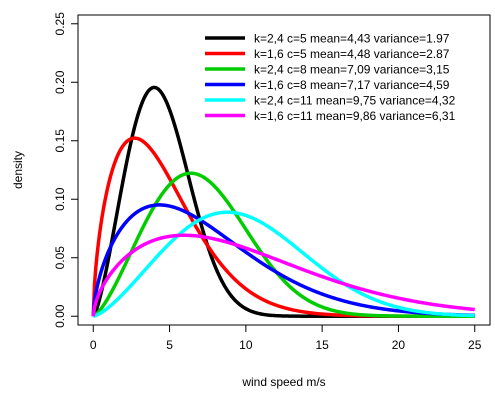 This screenshot has width=495, height=396. Describe the element at coordinates (355, 116) in the screenshot. I see `legend-label: k=1,6 c=11 mean=9,86 variance=6,31` at that location.